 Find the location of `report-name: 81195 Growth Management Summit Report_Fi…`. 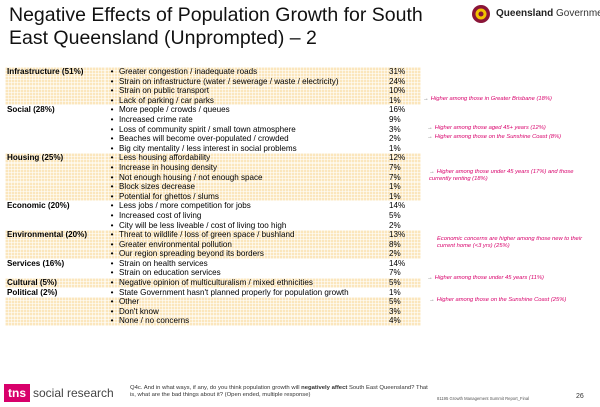

report-name: 81195 Growth Management Summit Report_Fi… is located at coordinates (483, 398).